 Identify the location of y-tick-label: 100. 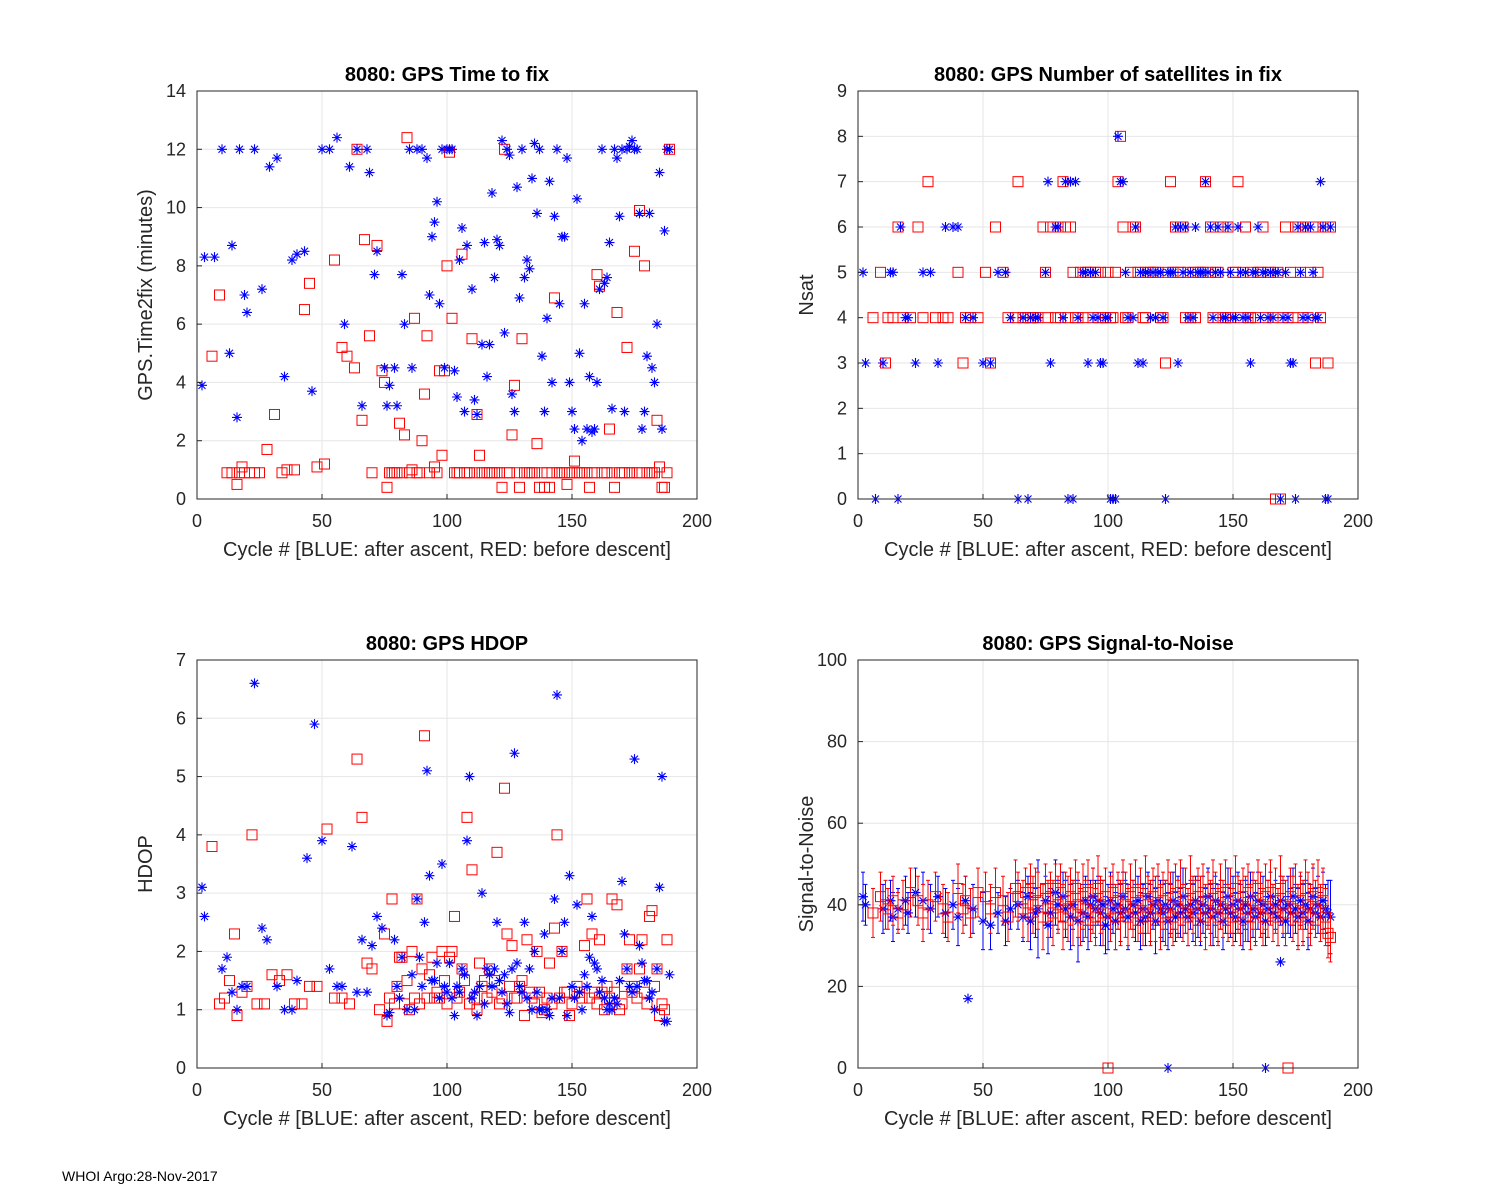
(832, 660).